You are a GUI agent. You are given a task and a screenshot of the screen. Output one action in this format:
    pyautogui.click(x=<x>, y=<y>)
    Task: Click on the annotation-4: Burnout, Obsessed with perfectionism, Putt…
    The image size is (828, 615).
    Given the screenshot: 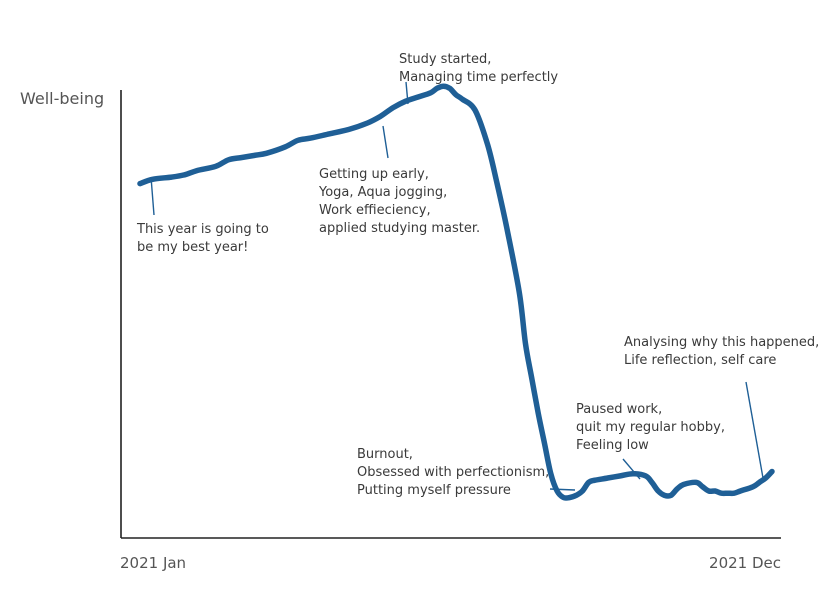 What is the action you would take?
    pyautogui.click(x=466, y=472)
    